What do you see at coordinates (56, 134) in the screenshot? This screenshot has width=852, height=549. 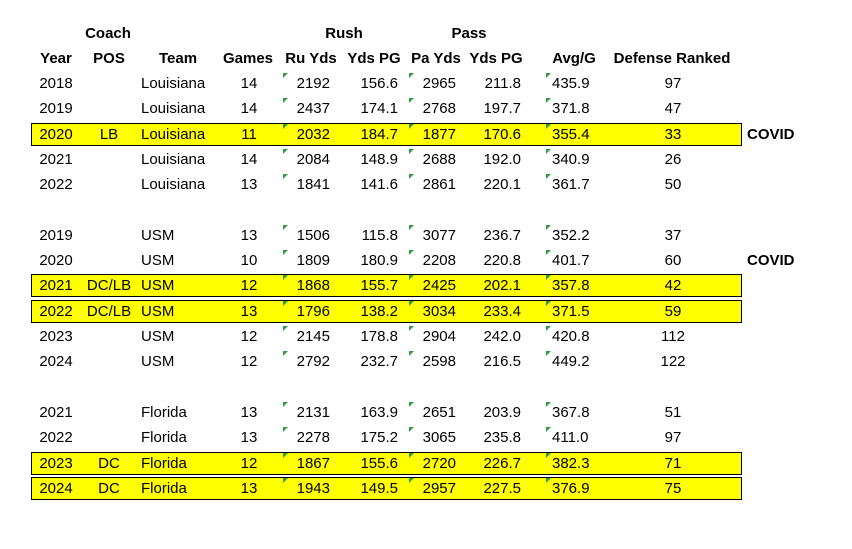 I see `cell-year: 2020` at bounding box center [56, 134].